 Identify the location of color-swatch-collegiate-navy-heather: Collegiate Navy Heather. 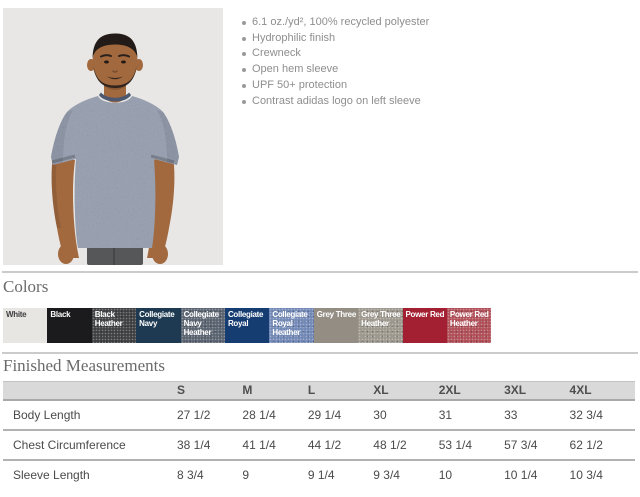
(202, 325).